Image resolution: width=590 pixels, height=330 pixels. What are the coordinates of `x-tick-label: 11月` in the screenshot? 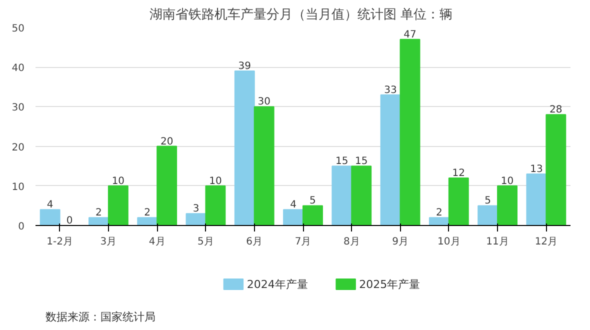 It's located at (497, 242).